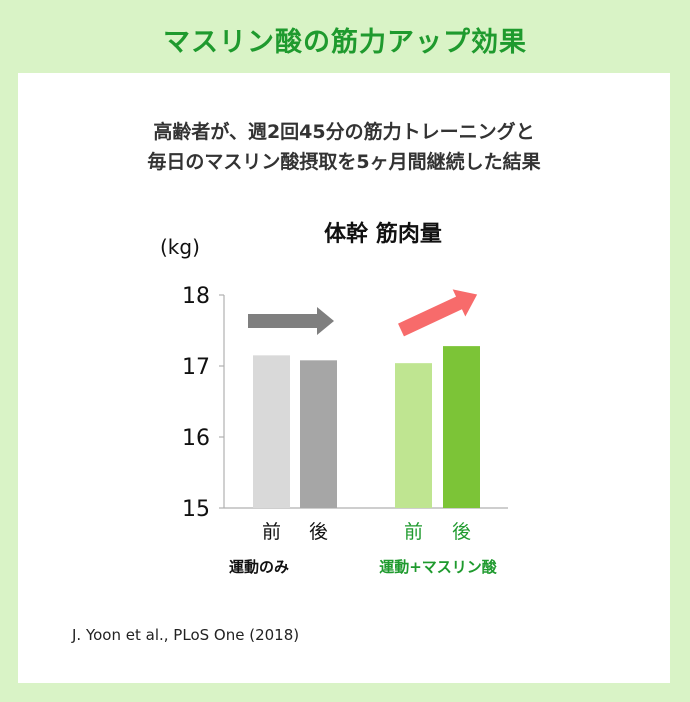  I want to click on trend-arrow-up, so click(438, 313).